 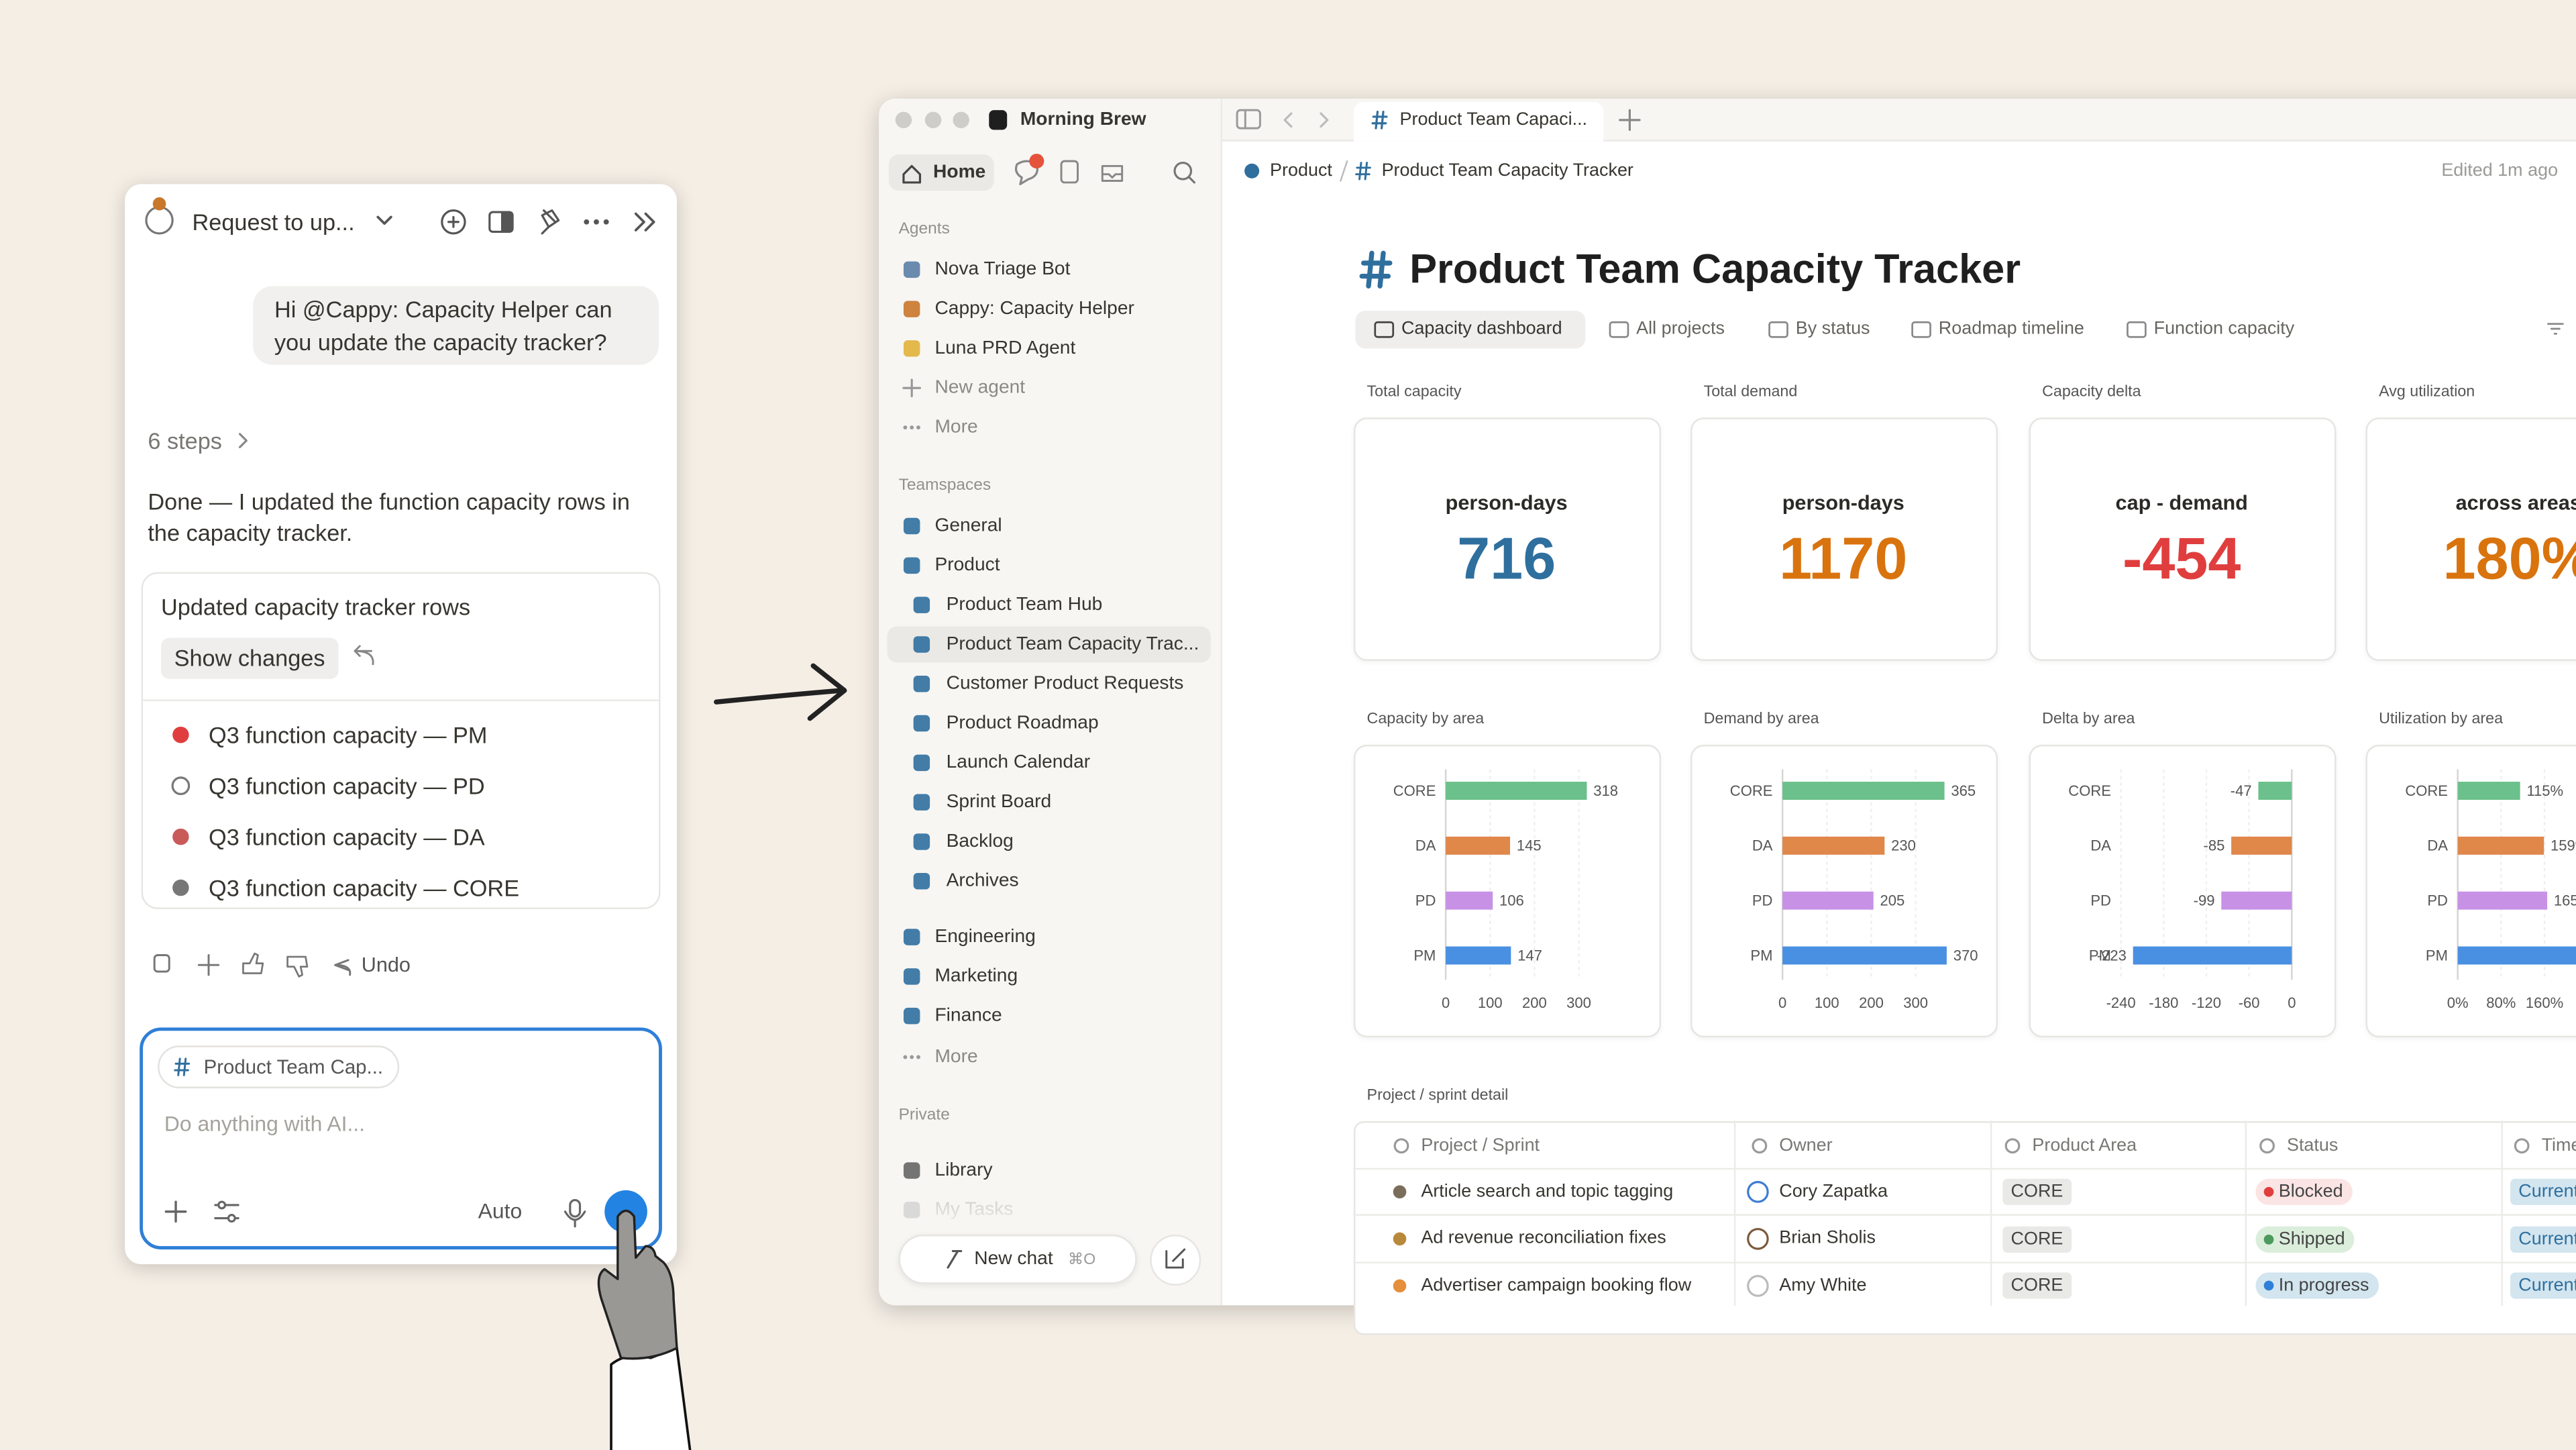 What do you see at coordinates (1680, 328) in the screenshot?
I see `view-tab: All projects` at bounding box center [1680, 328].